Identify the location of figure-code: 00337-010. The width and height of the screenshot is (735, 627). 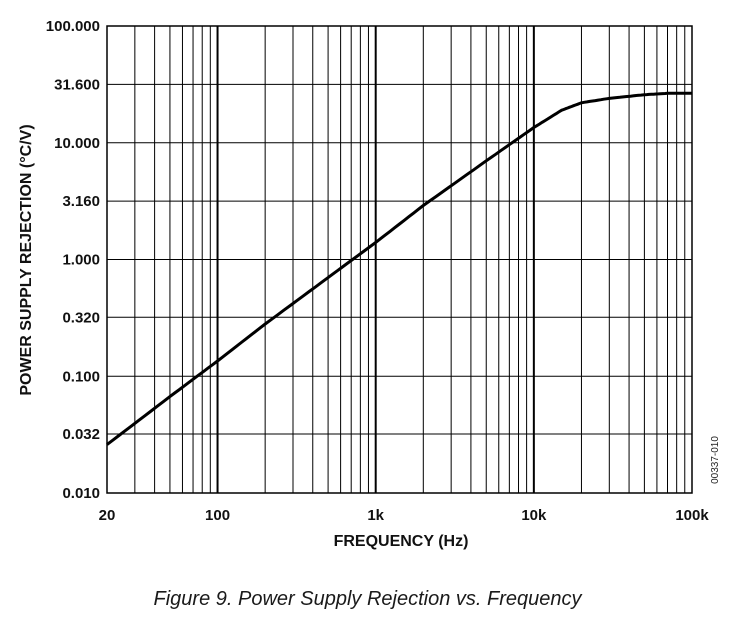
(715, 460).